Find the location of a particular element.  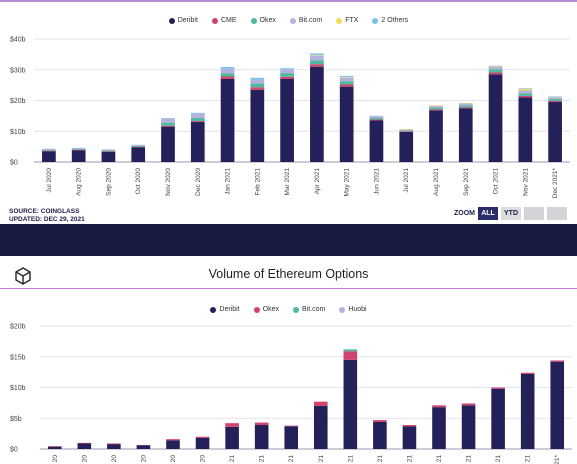

zoom-ytd-button: YTD is located at coordinates (511, 213).